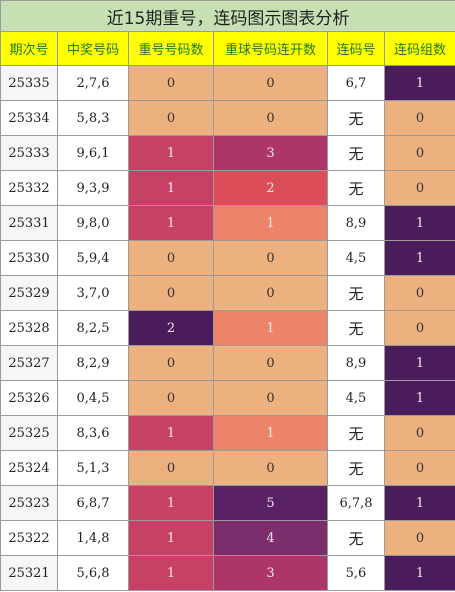 This screenshot has width=455, height=592. I want to click on table-row: 25331 9,8,0 1 1 8,9 1, so click(227, 223).